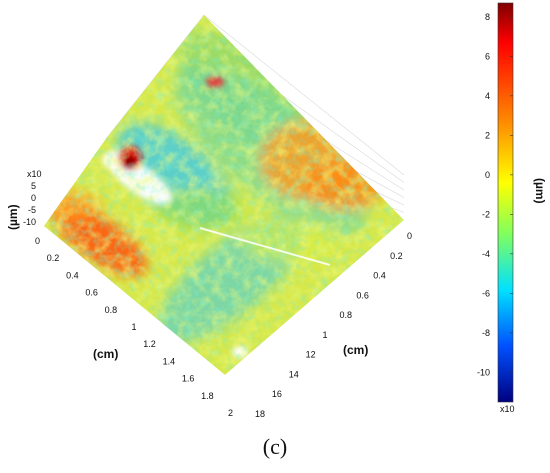 The image size is (550, 473). I want to click on colorbar-tick-label: -6, so click(486, 293).